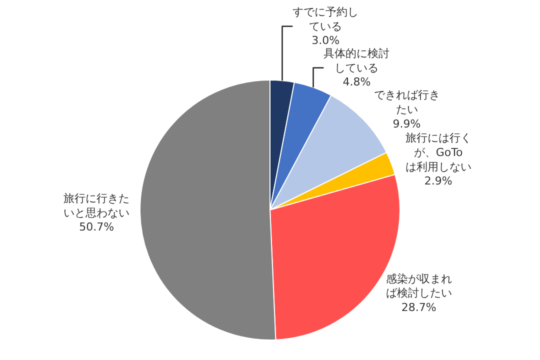  Describe the element at coordinates (438, 153) in the screenshot. I see `slice-label: 旅行には行くが、GoToは利用しない` at that location.